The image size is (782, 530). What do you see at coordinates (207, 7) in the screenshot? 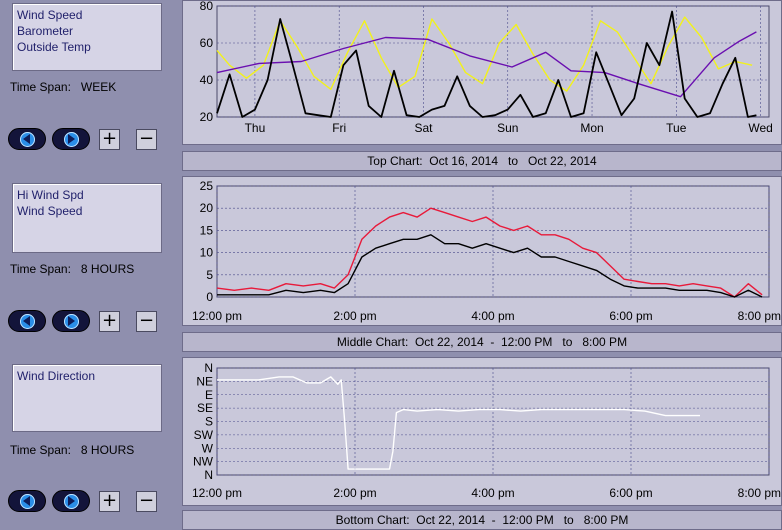
I see `y-tick-label: 80` at bounding box center [207, 7].